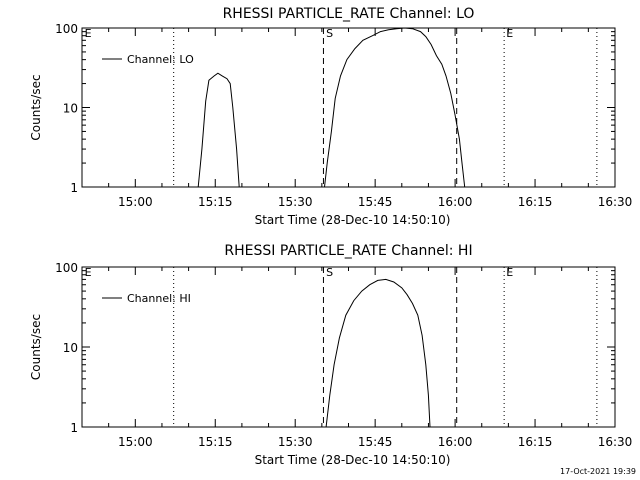 The image size is (640, 480). Describe the element at coordinates (349, 14) in the screenshot. I see `chart-title: RHESSI PARTICLE_RATE Channel: LO` at that location.